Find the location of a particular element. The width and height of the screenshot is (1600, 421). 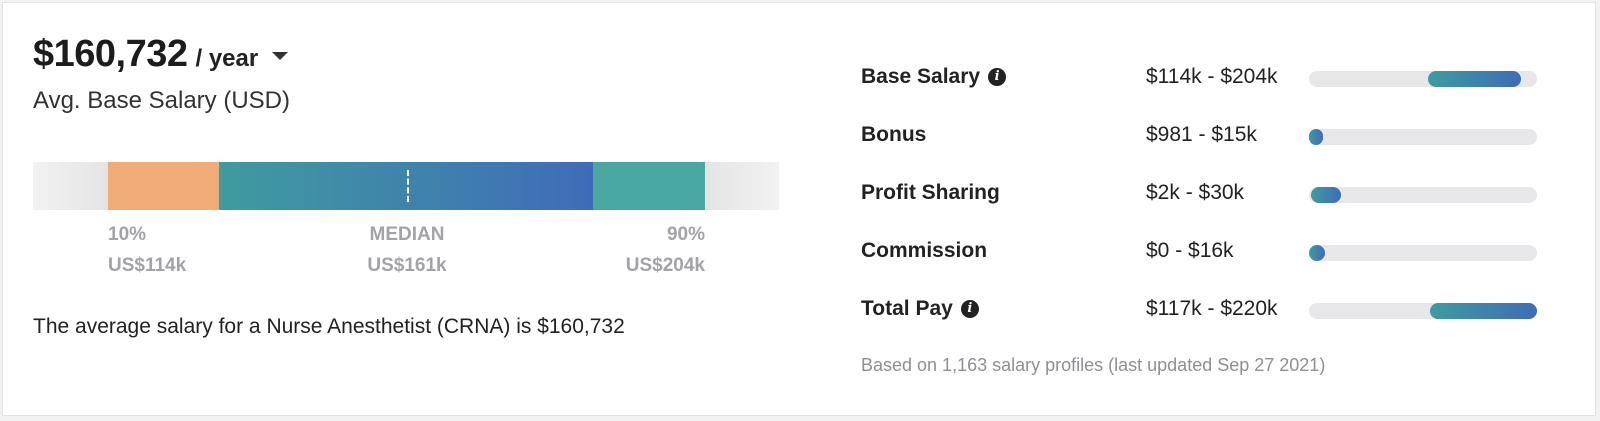

pay-range-track-profit-sharing is located at coordinates (1423, 195).